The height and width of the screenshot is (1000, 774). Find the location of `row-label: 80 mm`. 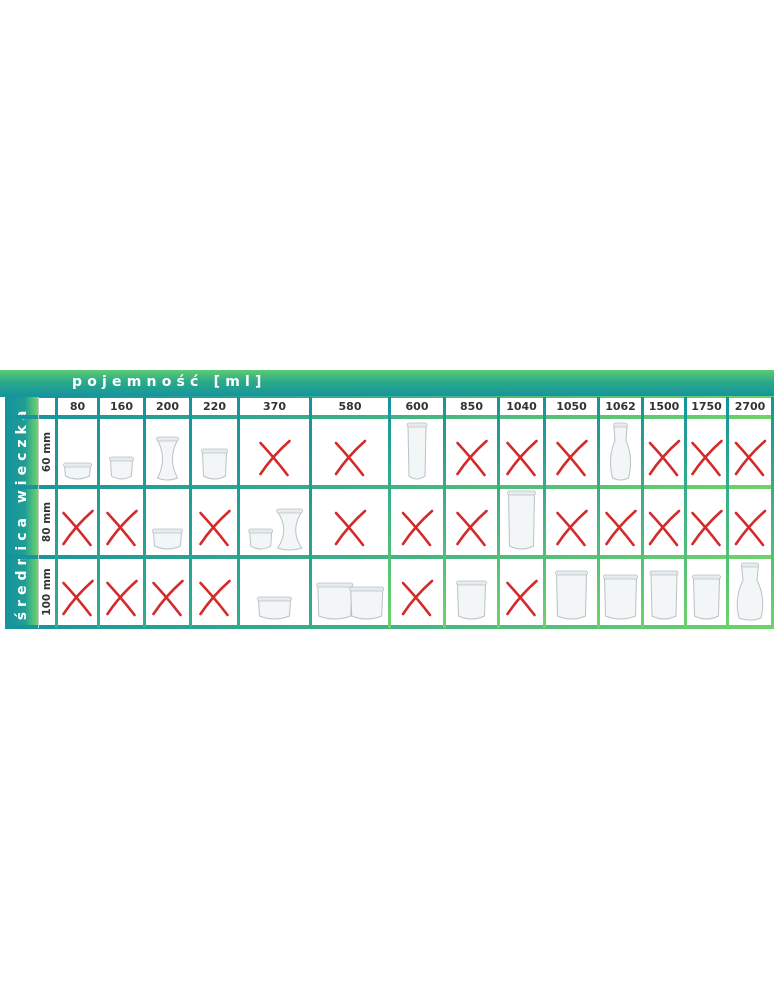

row-label: 80 mm is located at coordinates (46, 522).